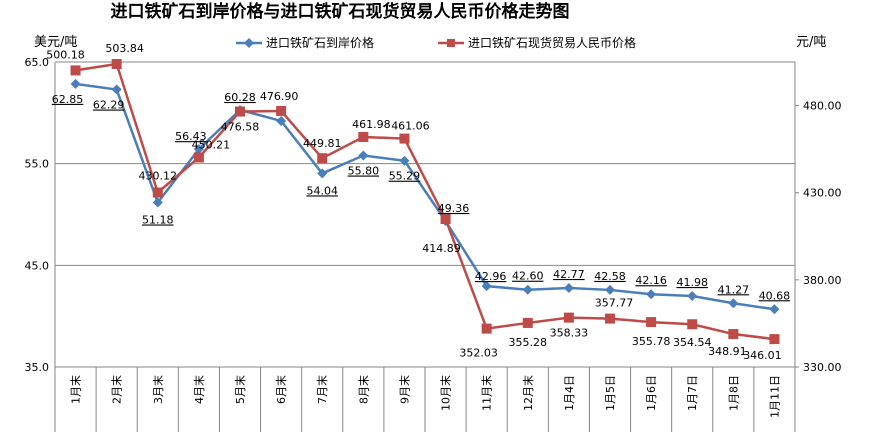 The width and height of the screenshot is (872, 436). I want to click on data-label: 476.58, so click(240, 127).